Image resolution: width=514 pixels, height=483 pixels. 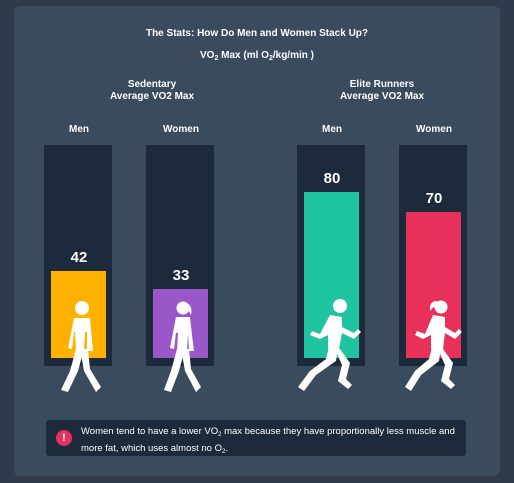 What do you see at coordinates (152, 90) in the screenshot?
I see `group-label-sedentary: Sedentary Average VO2 Max` at bounding box center [152, 90].